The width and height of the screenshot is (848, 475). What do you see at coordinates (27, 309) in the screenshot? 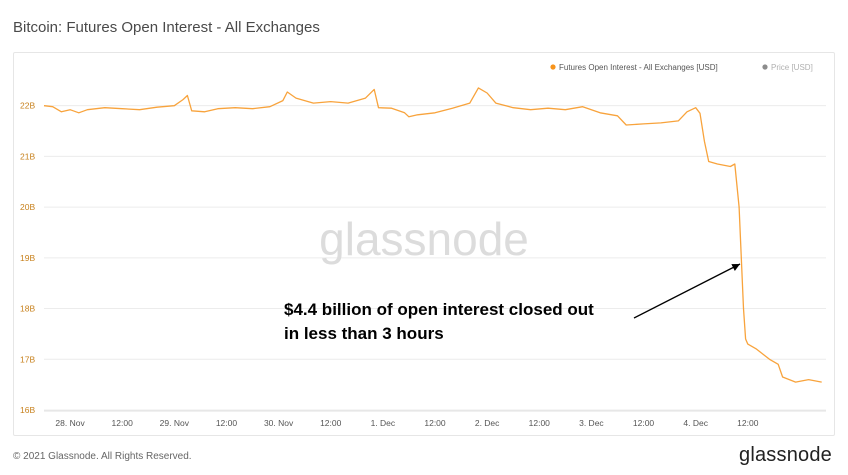
I see `y-tick-label: 18B` at bounding box center [27, 309].